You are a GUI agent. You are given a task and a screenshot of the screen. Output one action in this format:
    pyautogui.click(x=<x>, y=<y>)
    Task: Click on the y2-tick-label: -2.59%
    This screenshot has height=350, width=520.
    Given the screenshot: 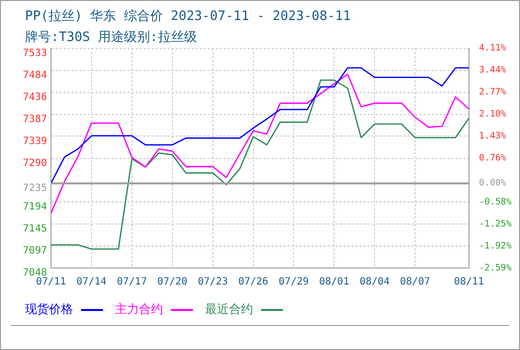 What is the action you would take?
    pyautogui.click(x=495, y=268)
    